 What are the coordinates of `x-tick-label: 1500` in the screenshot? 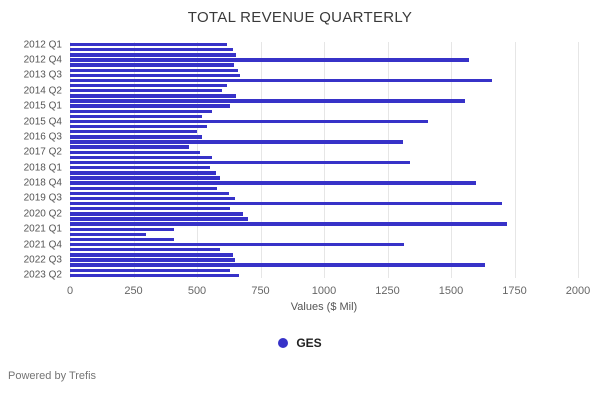 It's located at (451, 291).